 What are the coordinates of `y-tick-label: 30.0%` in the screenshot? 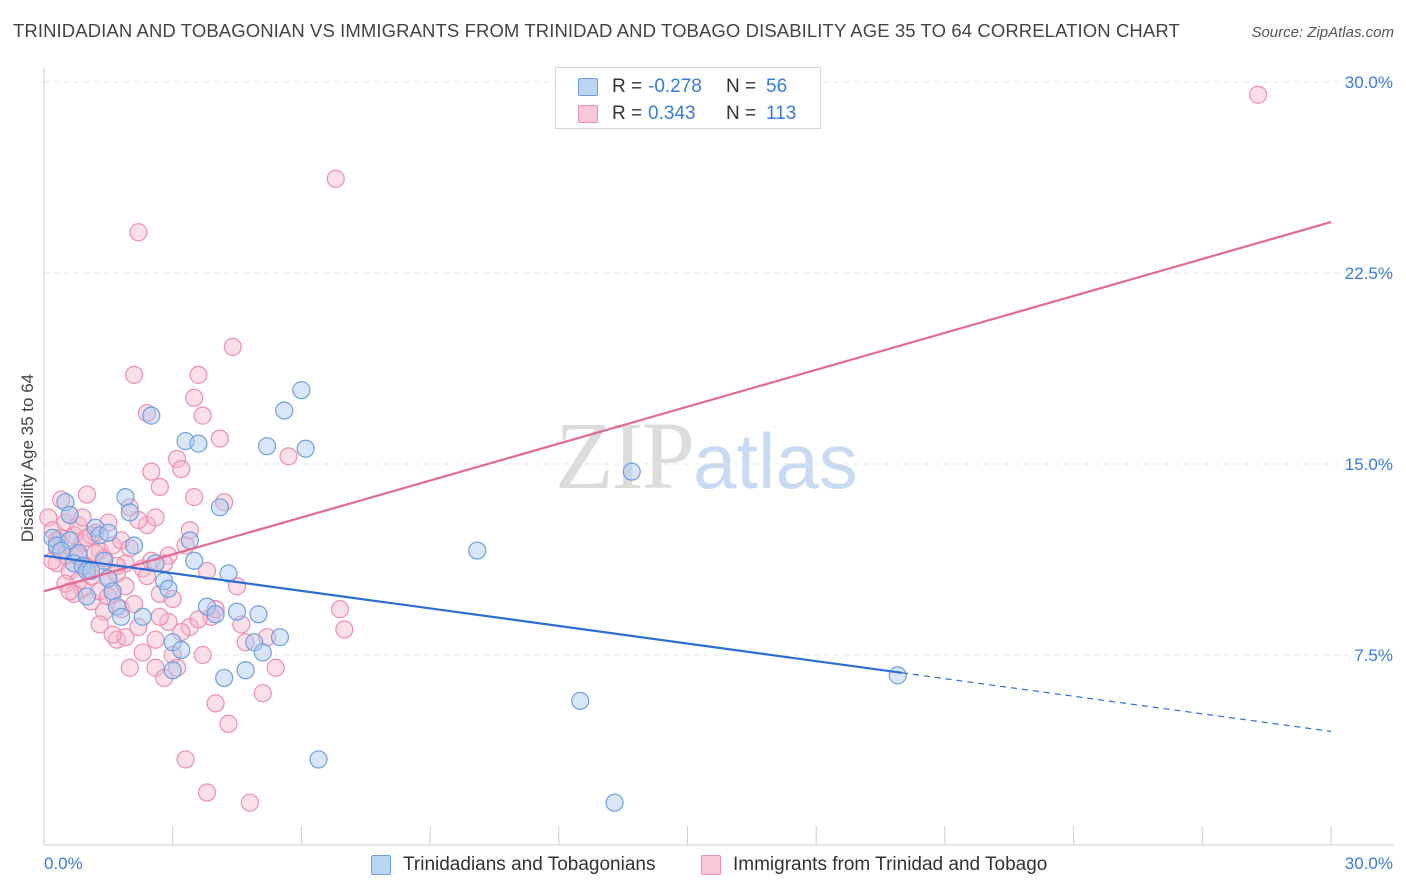 It's located at (1369, 82).